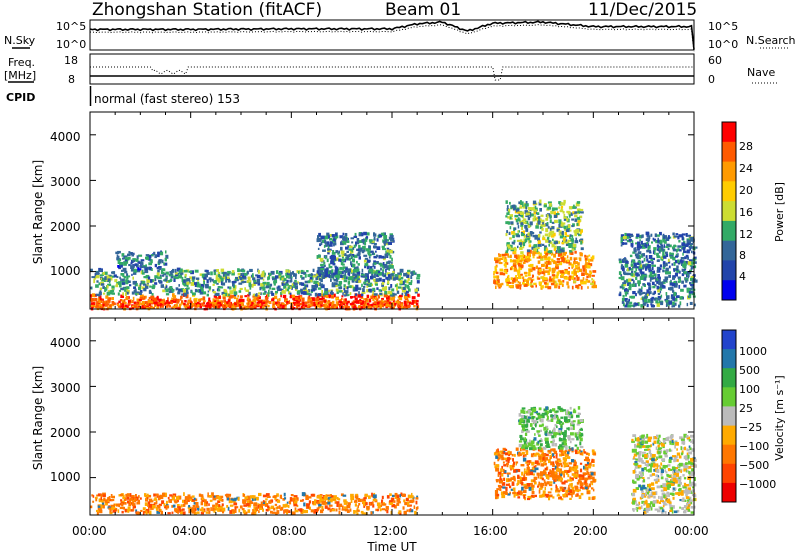  I want to click on freq-series, so click(392, 73).